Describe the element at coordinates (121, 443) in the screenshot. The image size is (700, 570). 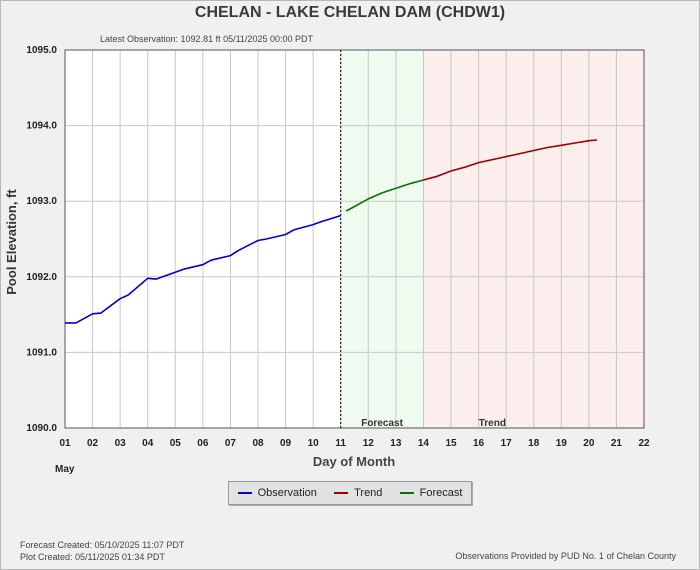
I see `x-tick-label: 03` at that location.